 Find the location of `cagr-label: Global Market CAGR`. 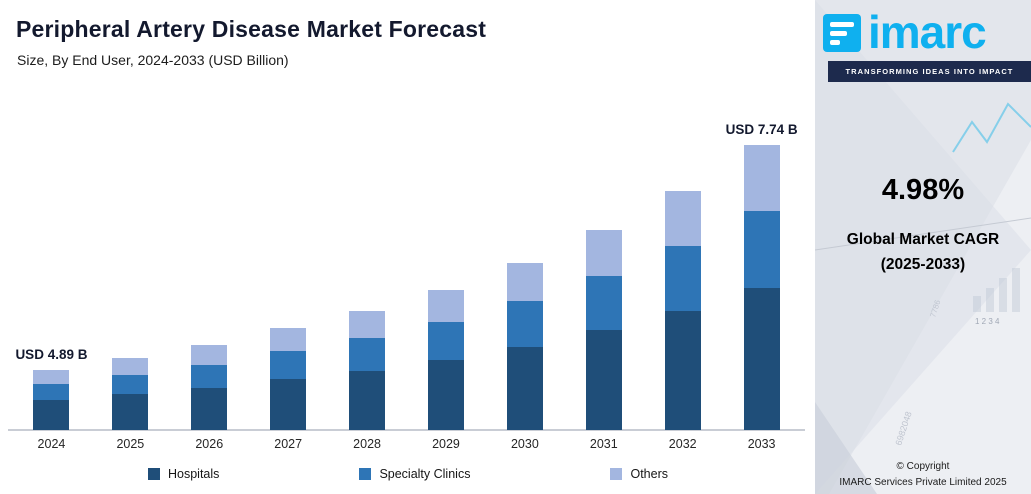

cagr-label: Global Market CAGR is located at coordinates (923, 240).